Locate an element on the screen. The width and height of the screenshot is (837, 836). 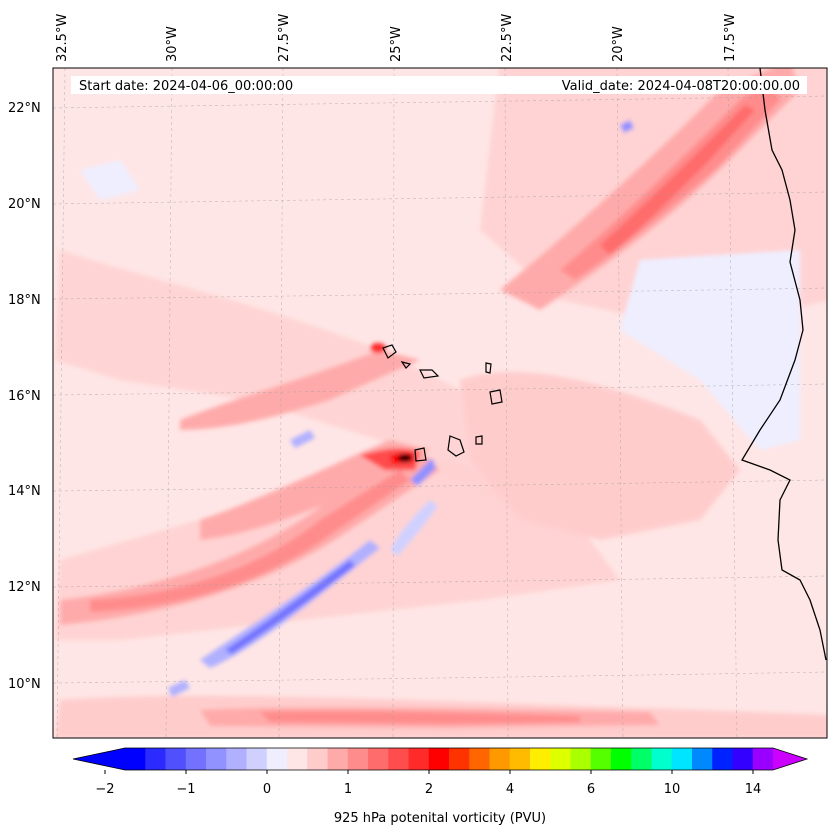
start-date-label: Start date: 2024-04-06_00:00:00 is located at coordinates (186, 86).